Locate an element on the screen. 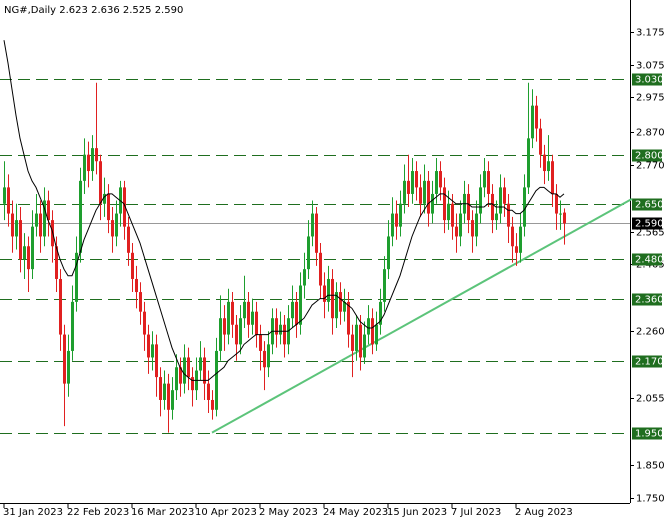 The image size is (670, 523). x-tick-label: 22 Feb 2023 is located at coordinates (98, 512).